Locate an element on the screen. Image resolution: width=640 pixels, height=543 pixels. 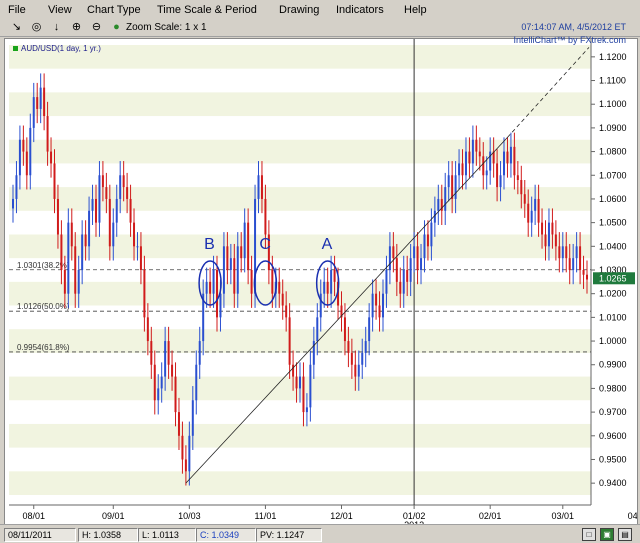
x-tick-label: 01/02 is located at coordinates (414, 516).